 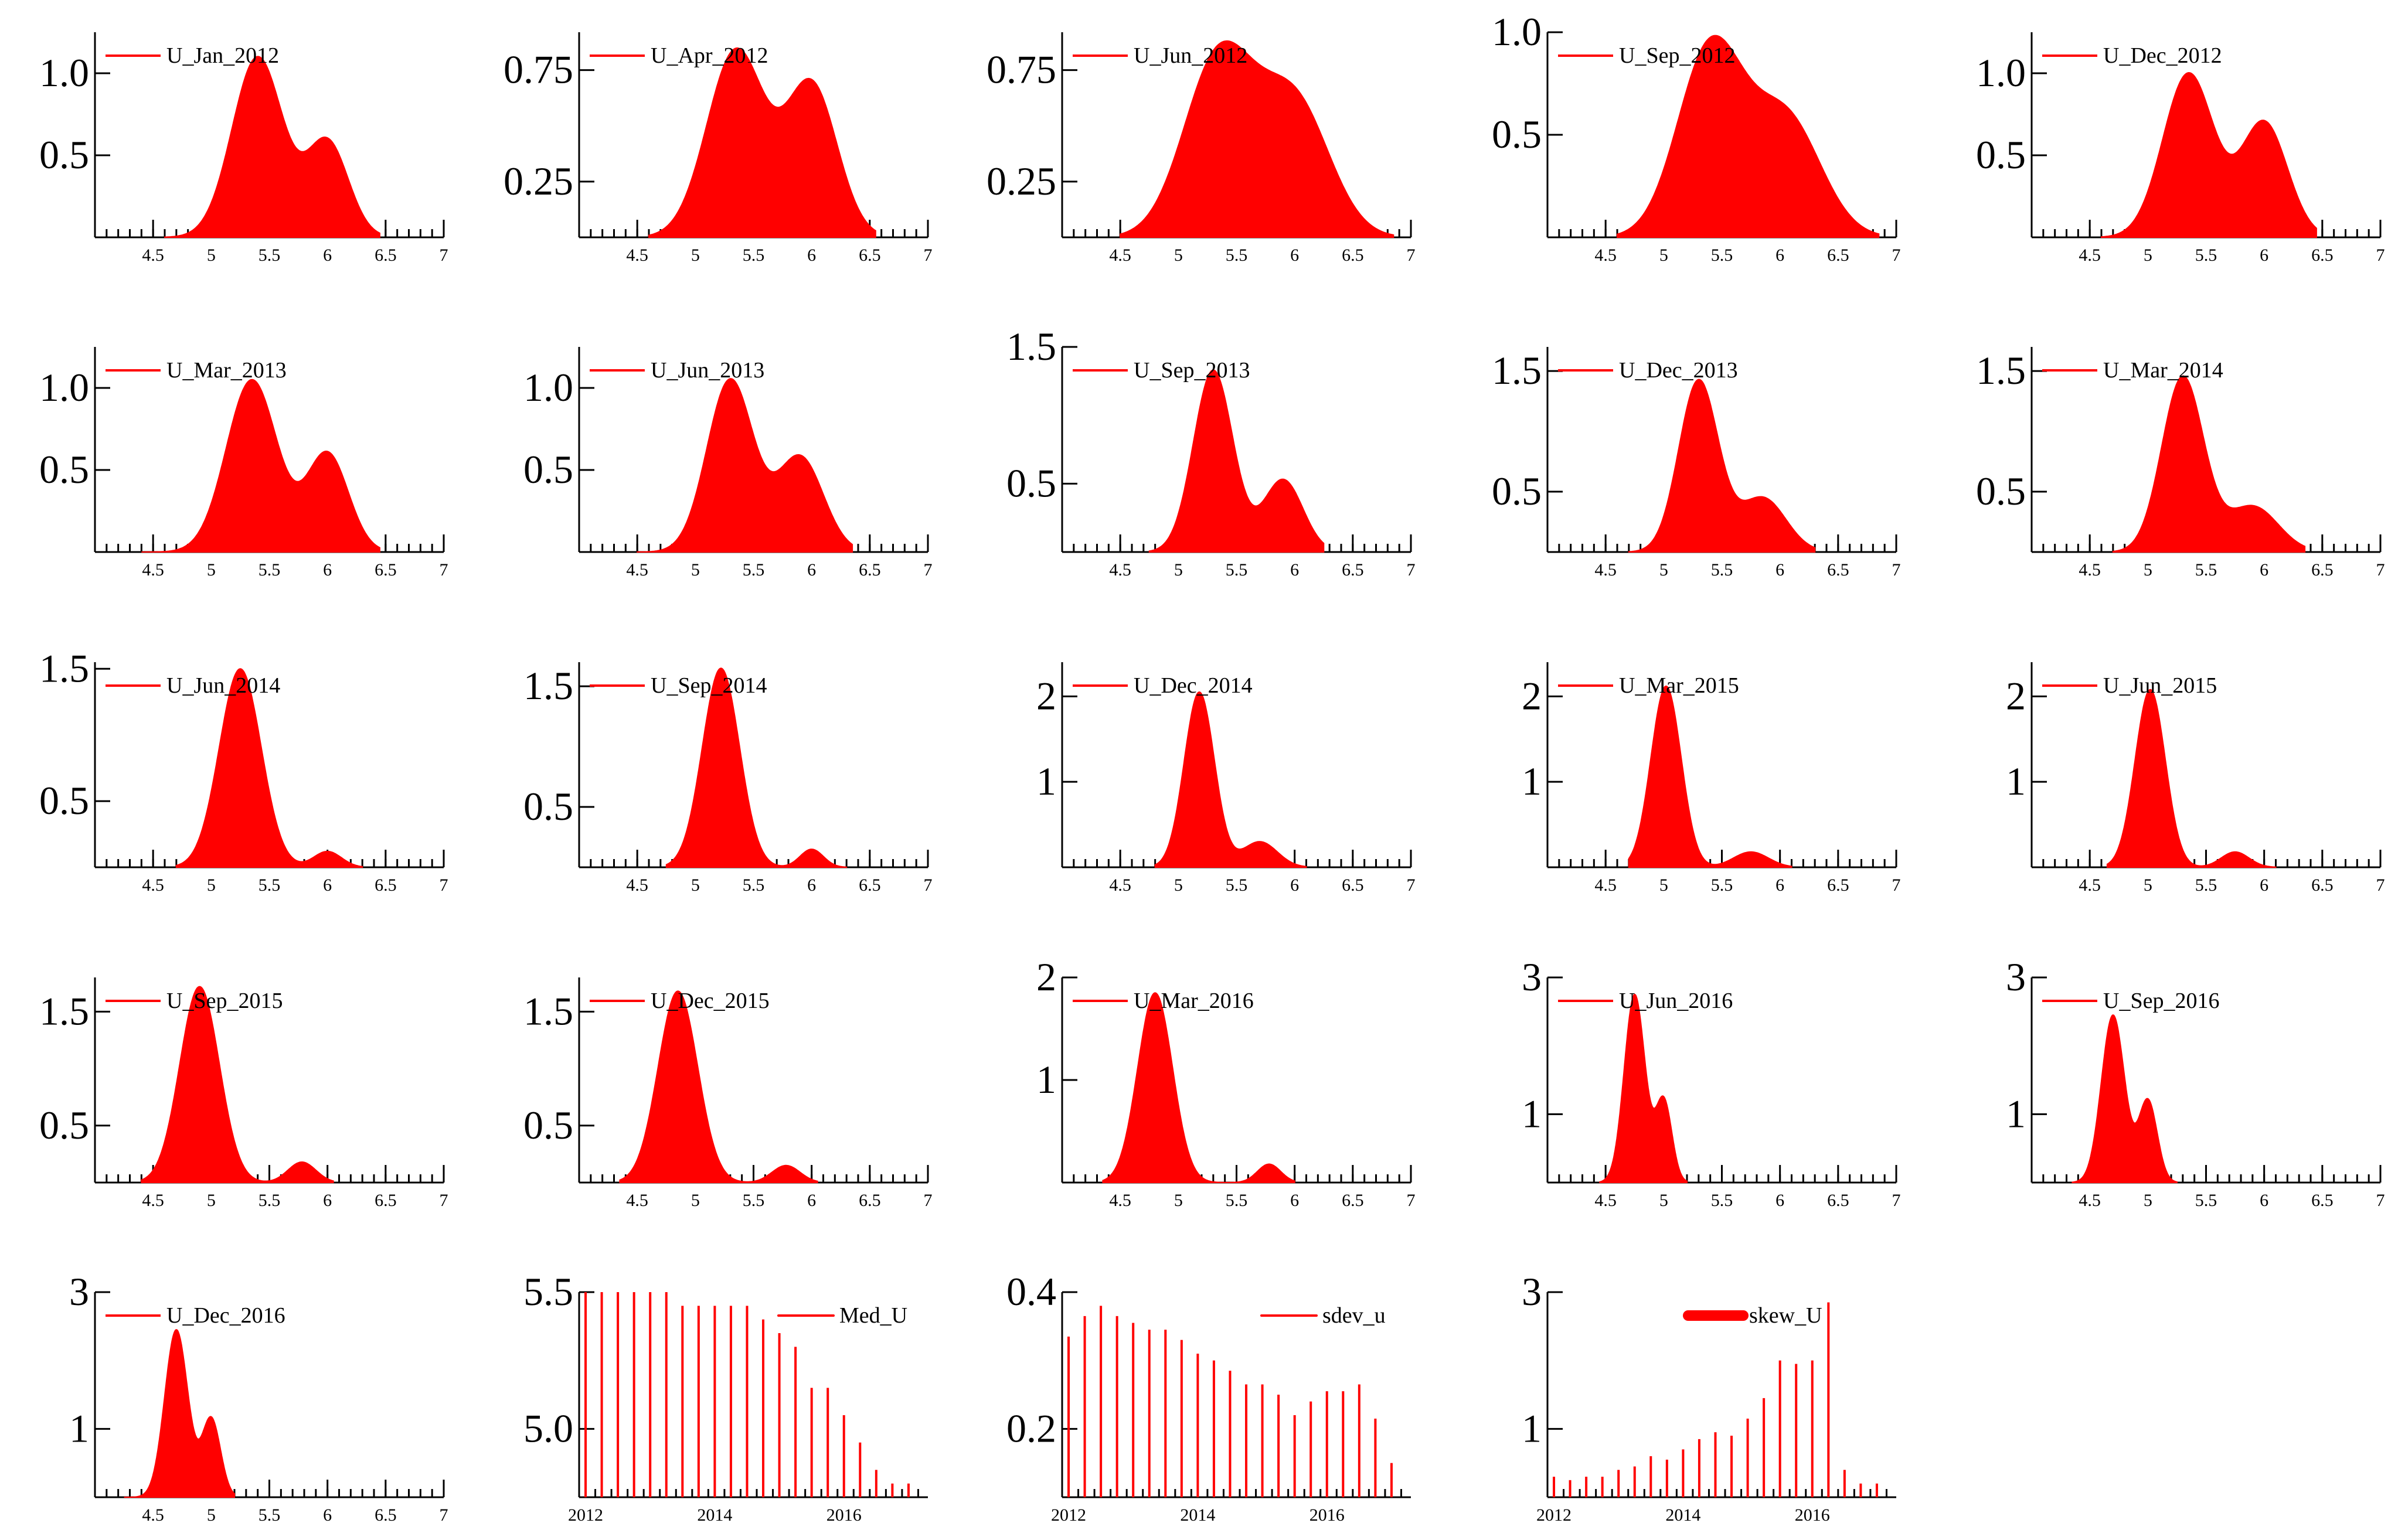 I want to click on panel-u-jun-2013-xtick-label: 7, so click(x=928, y=570).